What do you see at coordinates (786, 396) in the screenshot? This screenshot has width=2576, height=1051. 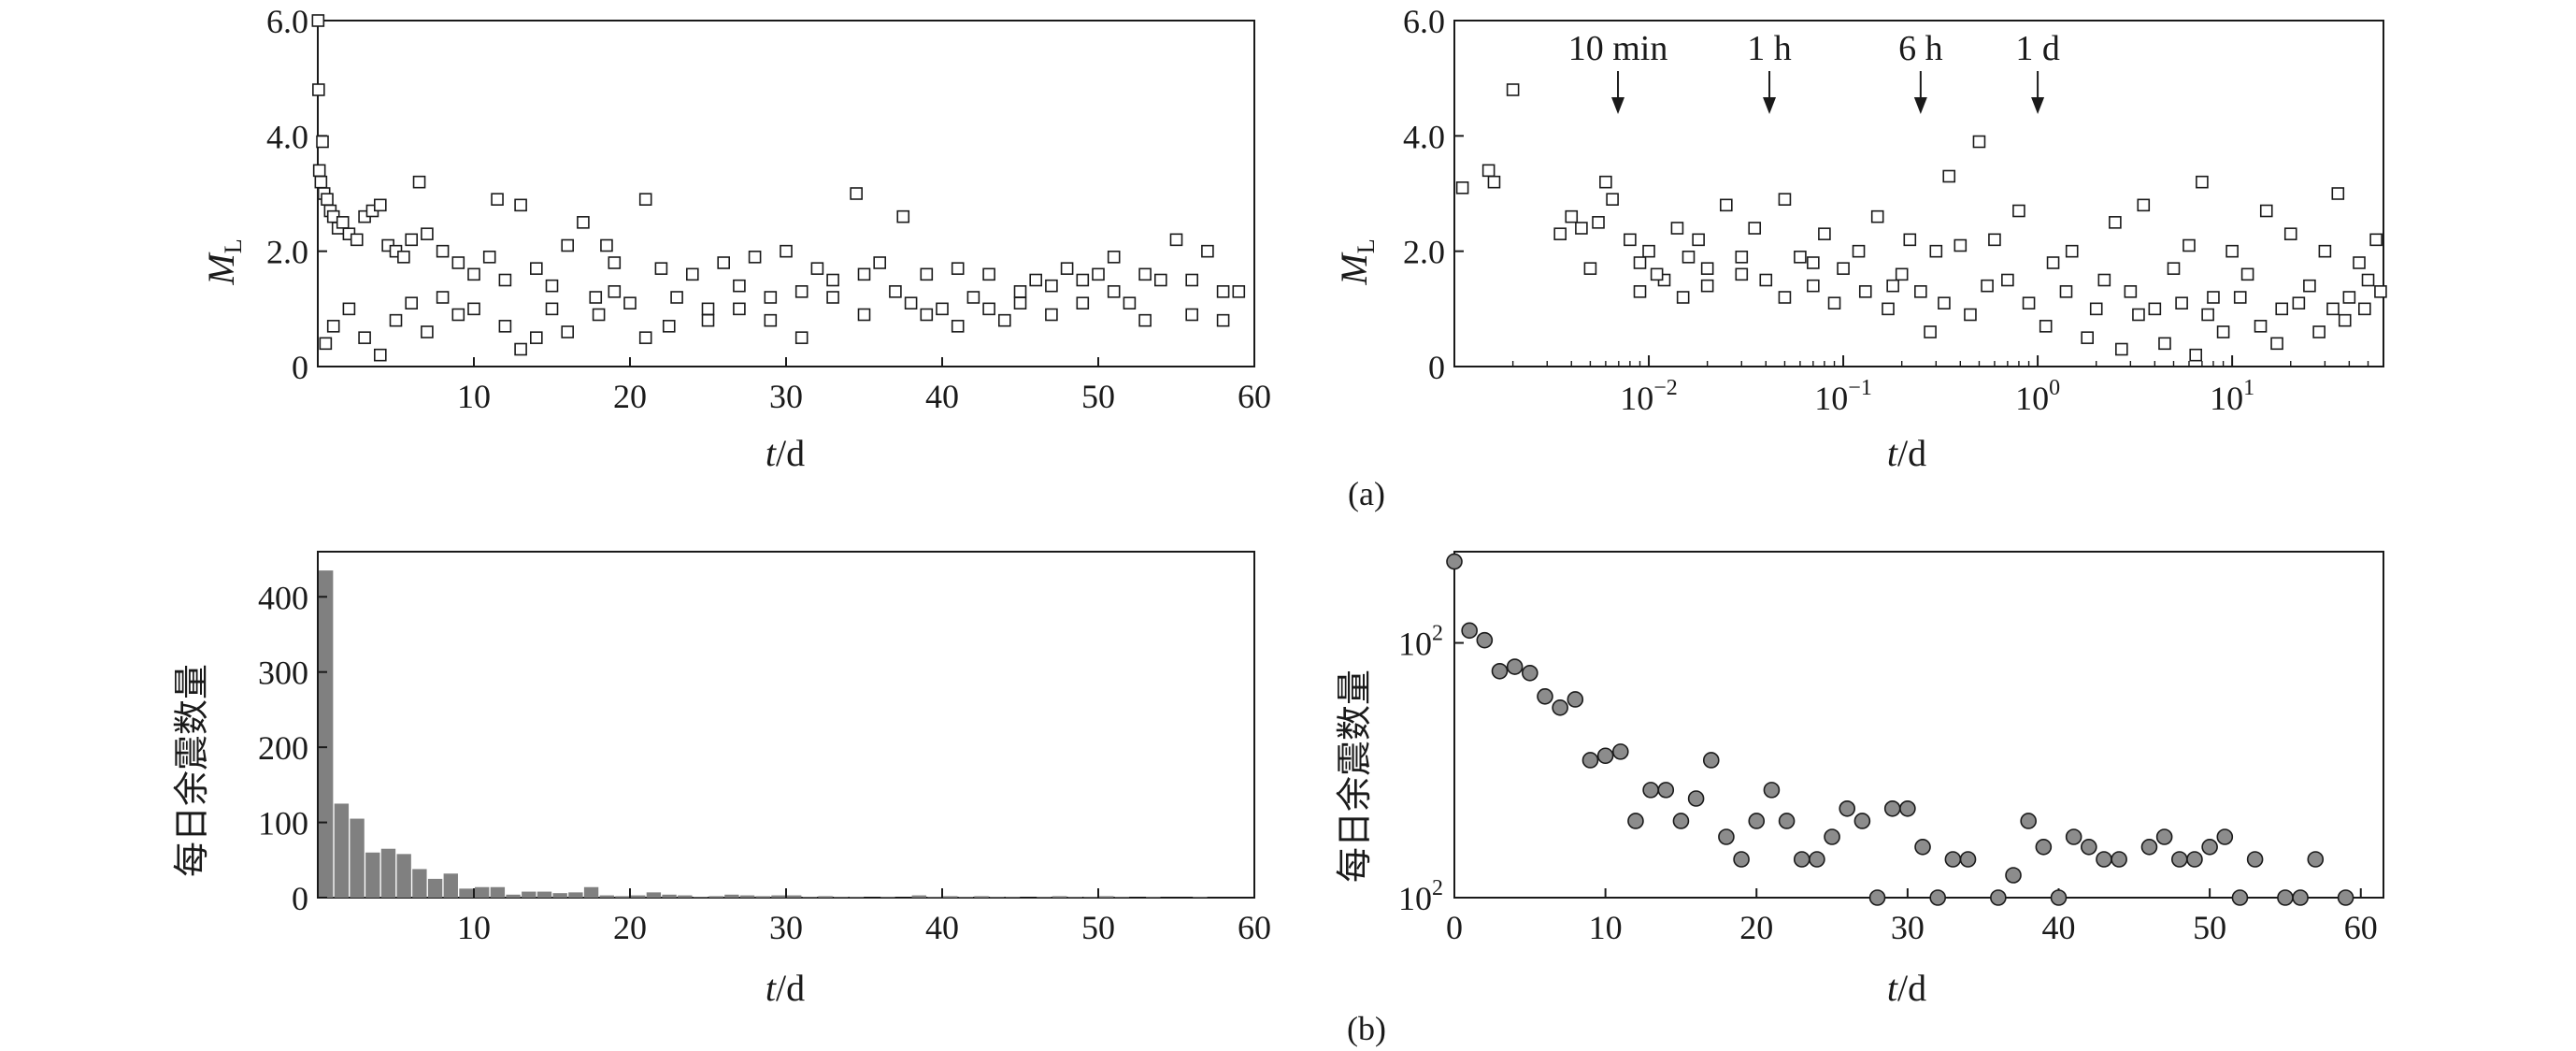 I see `a-left-x-tick-label: 30` at bounding box center [786, 396].